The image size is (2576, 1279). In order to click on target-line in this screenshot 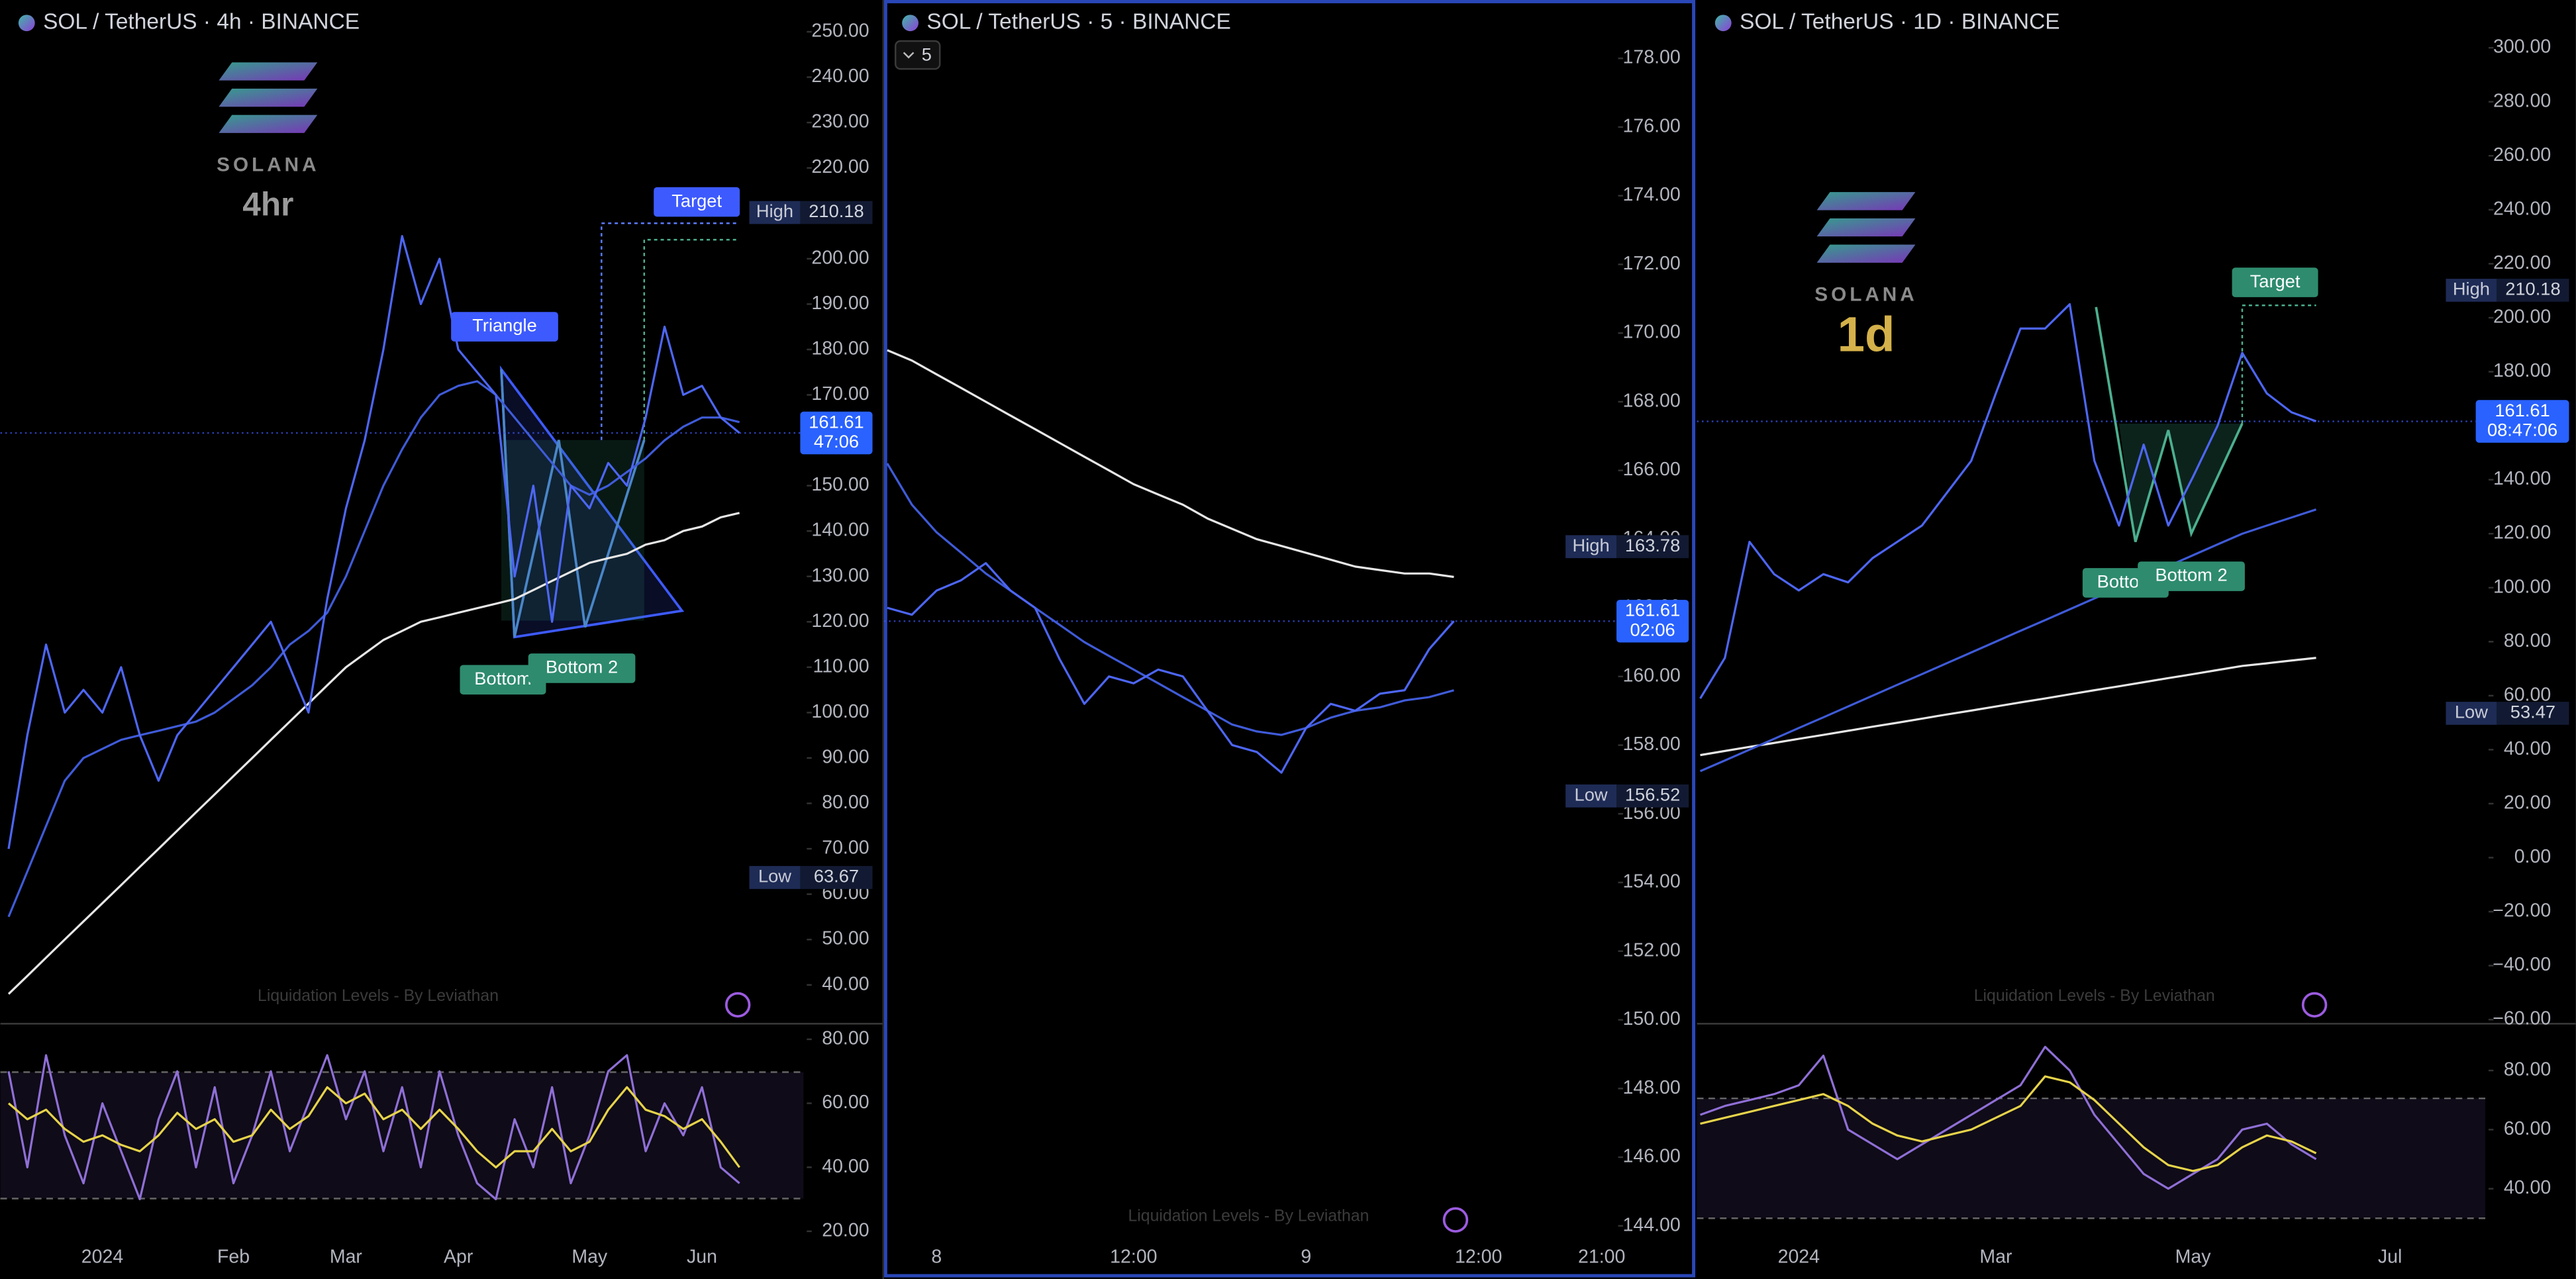, I will do `click(691, 339)`.